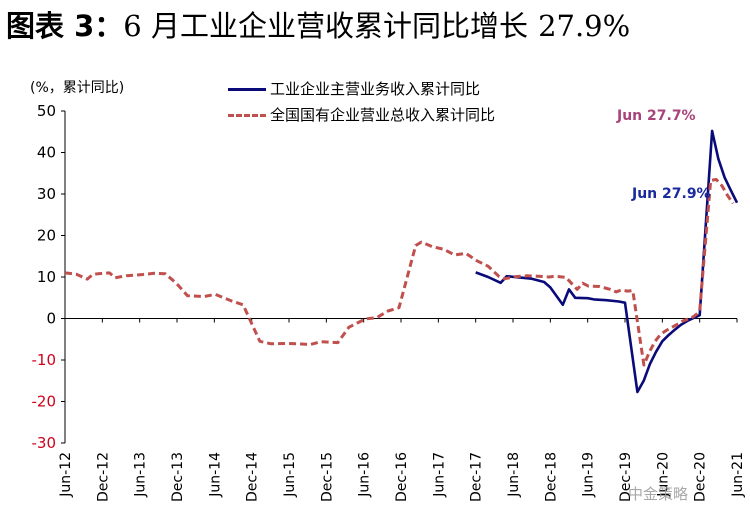  What do you see at coordinates (46, 194) in the screenshot?
I see `y-tick-label: 30` at bounding box center [46, 194].